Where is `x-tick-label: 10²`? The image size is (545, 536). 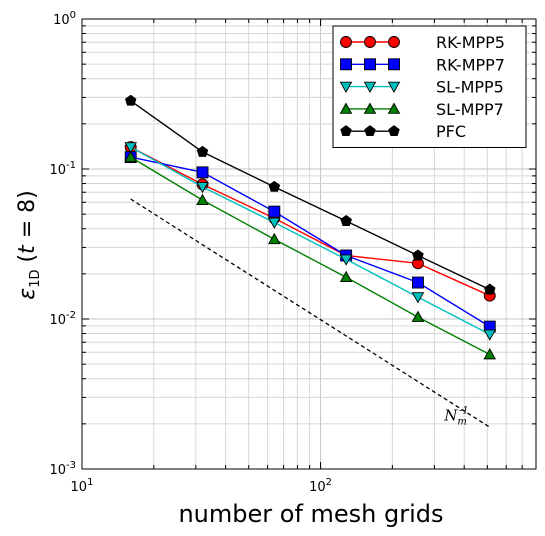
x-tick-label: 10² is located at coordinates (320, 486).